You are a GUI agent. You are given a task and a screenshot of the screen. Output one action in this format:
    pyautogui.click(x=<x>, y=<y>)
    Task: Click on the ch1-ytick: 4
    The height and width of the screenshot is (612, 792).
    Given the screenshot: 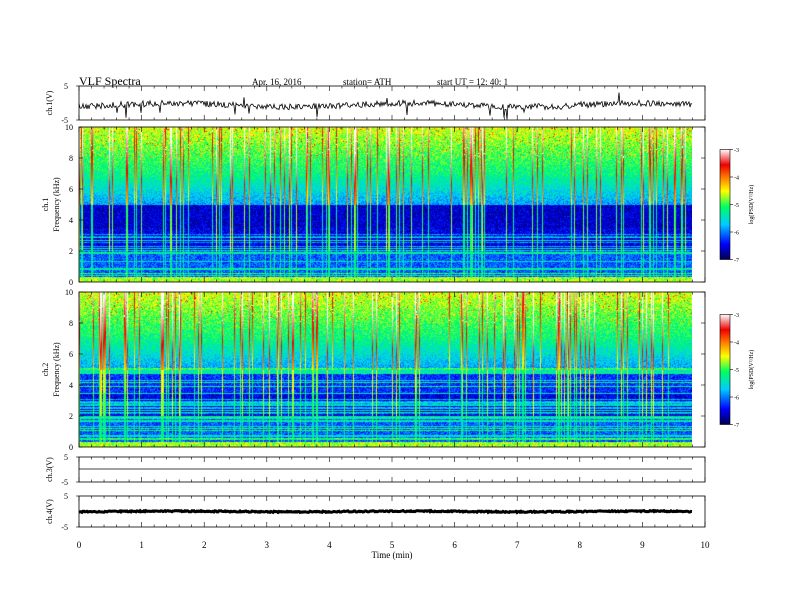 What is the action you would take?
    pyautogui.click(x=71, y=220)
    